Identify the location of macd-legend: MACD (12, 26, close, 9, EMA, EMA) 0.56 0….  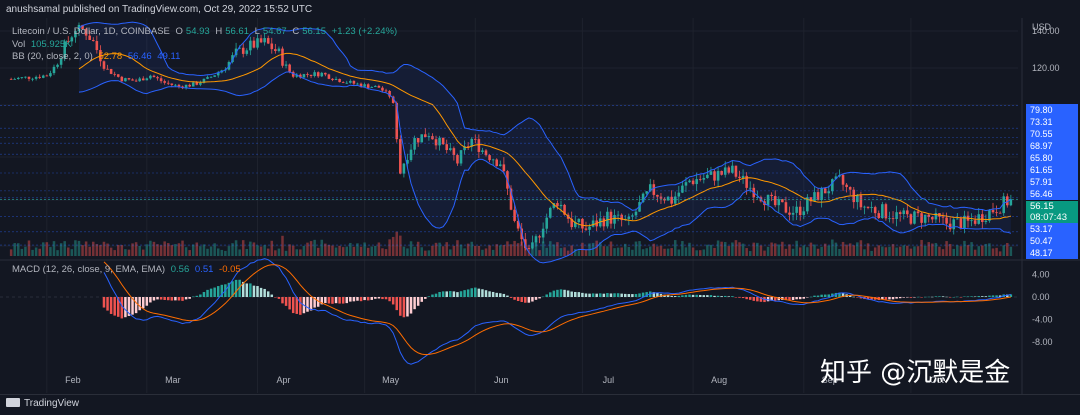
(128, 269).